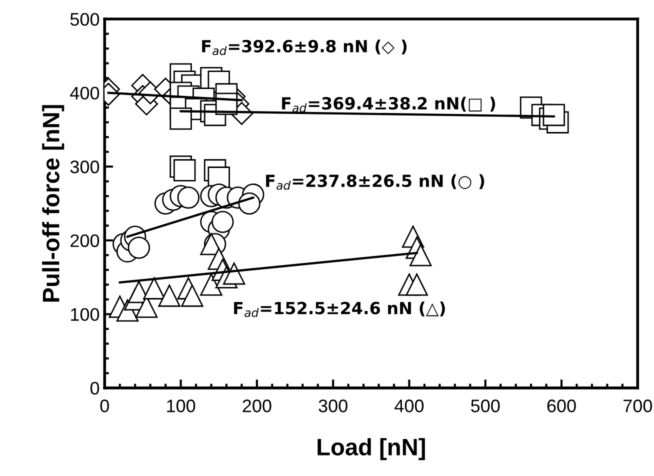 The height and width of the screenshot is (476, 654). What do you see at coordinates (257, 406) in the screenshot?
I see `x-tick-label: 200` at bounding box center [257, 406].